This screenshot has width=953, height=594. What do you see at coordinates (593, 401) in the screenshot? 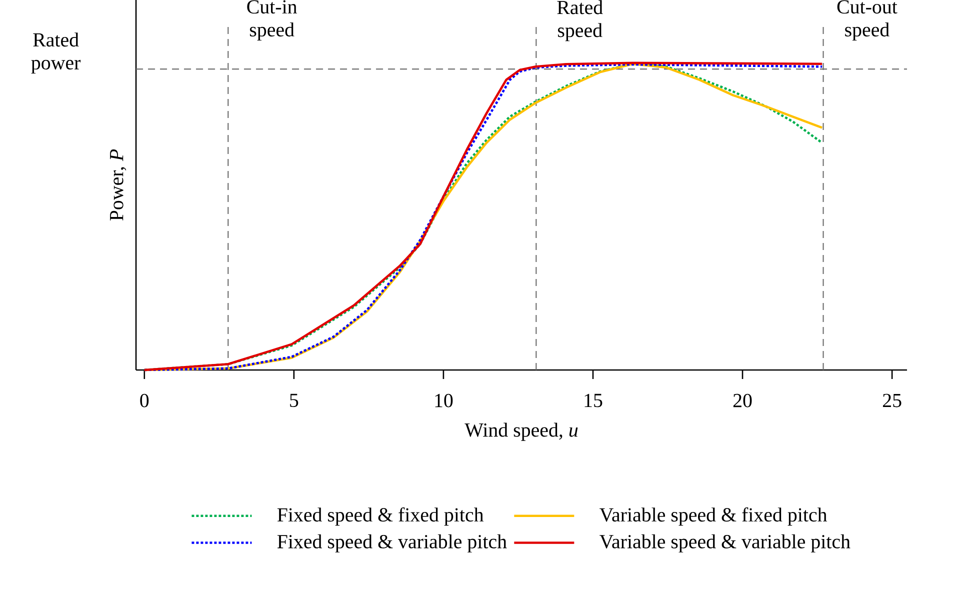
I see `x-tick-label: 15` at bounding box center [593, 401].